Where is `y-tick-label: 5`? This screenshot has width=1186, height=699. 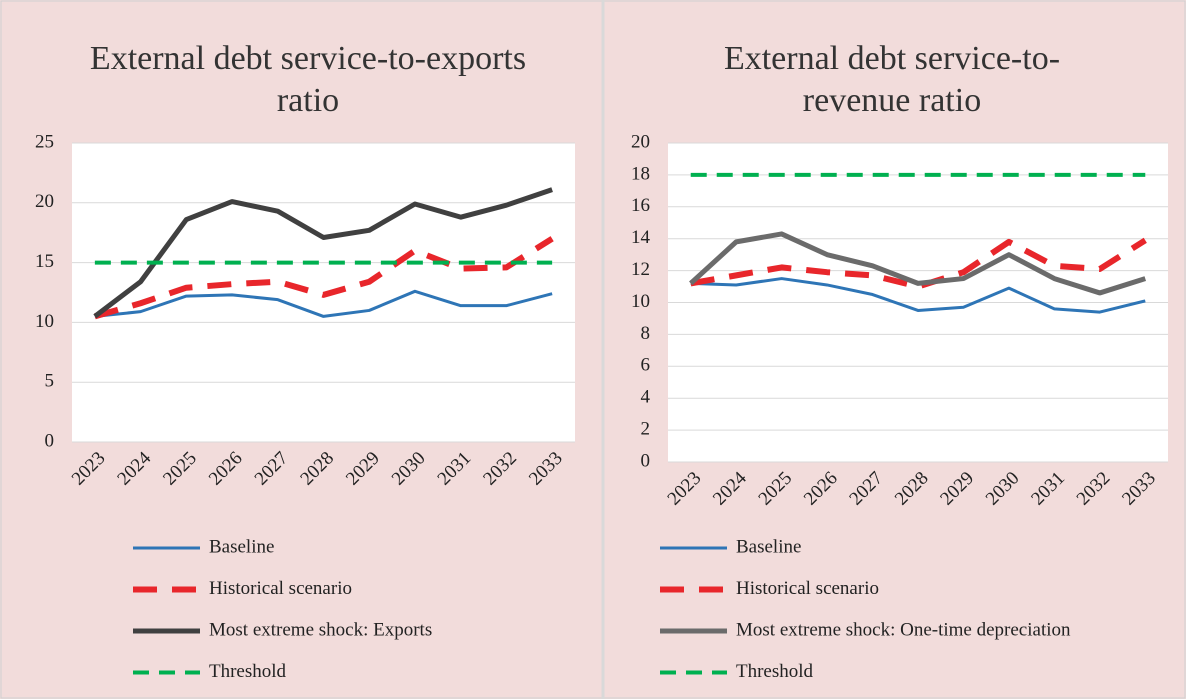
y-tick-label: 5 is located at coordinates (50, 381).